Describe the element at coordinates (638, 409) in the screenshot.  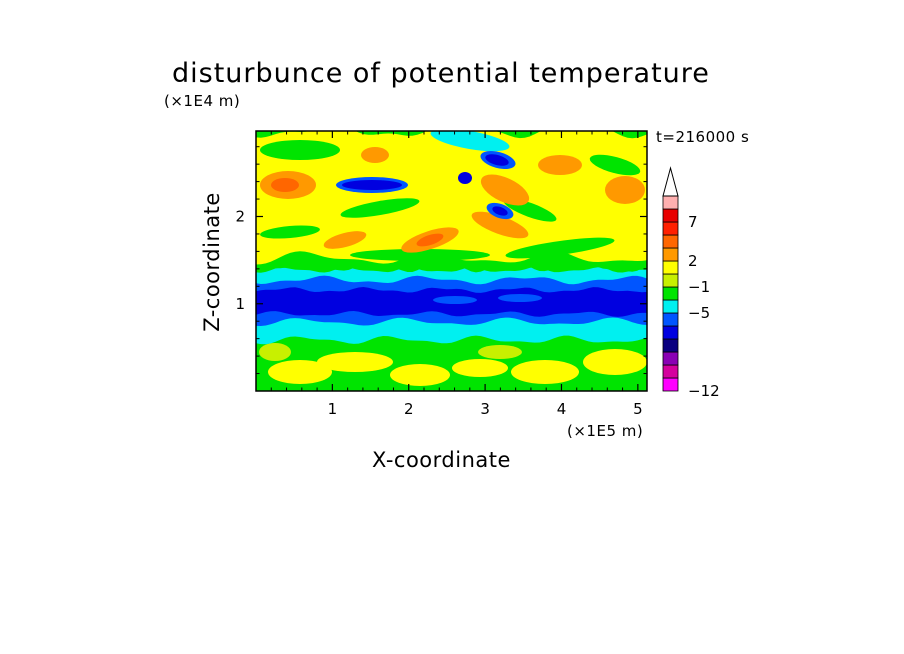
I see `x-tick-label: 5` at that location.